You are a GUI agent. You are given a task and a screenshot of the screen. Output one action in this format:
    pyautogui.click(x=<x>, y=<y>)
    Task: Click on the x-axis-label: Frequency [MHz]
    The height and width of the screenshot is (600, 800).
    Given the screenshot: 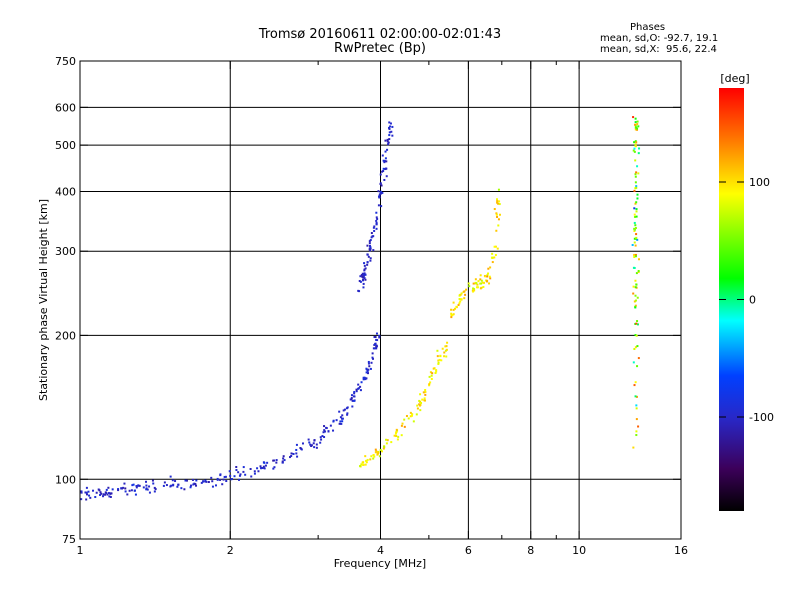 What is the action you would take?
    pyautogui.click(x=380, y=563)
    